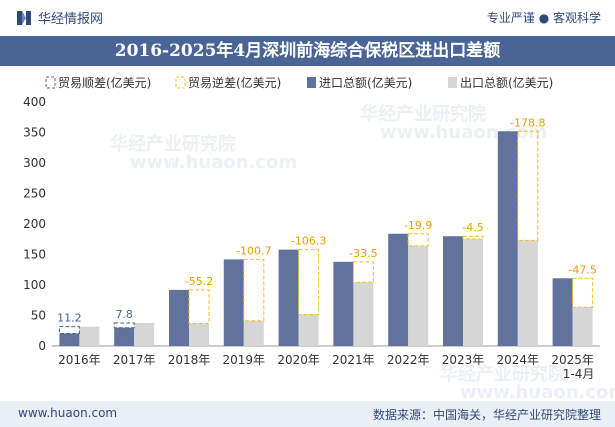 Image resolution: width=615 pixels, height=427 pixels. What do you see at coordinates (34, 102) in the screenshot?
I see `y-tick-label: 400` at bounding box center [34, 102].